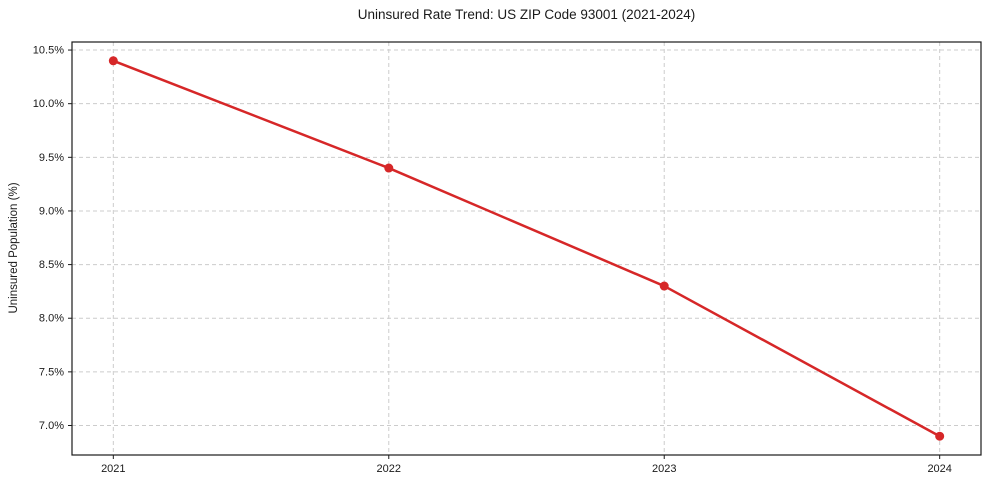  Describe the element at coordinates (48, 104) in the screenshot. I see `y-axis-tick-label: 10.0%` at that location.